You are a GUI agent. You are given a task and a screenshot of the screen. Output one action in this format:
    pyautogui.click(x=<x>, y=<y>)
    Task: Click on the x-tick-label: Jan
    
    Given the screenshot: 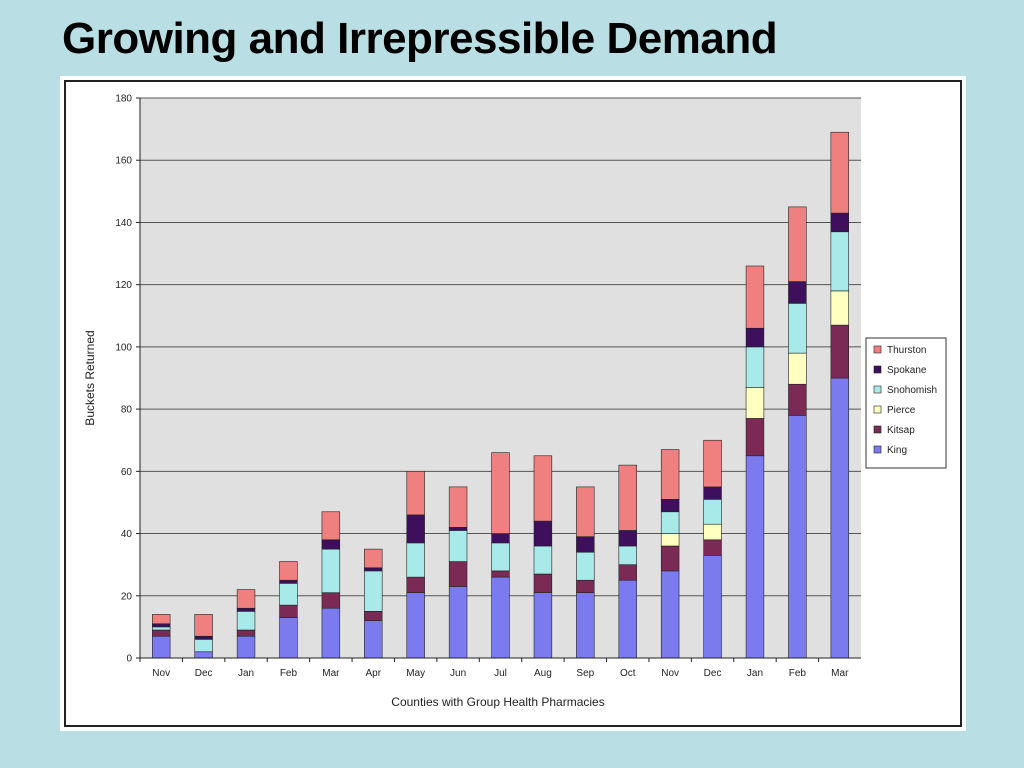 What is the action you would take?
    pyautogui.click(x=755, y=673)
    